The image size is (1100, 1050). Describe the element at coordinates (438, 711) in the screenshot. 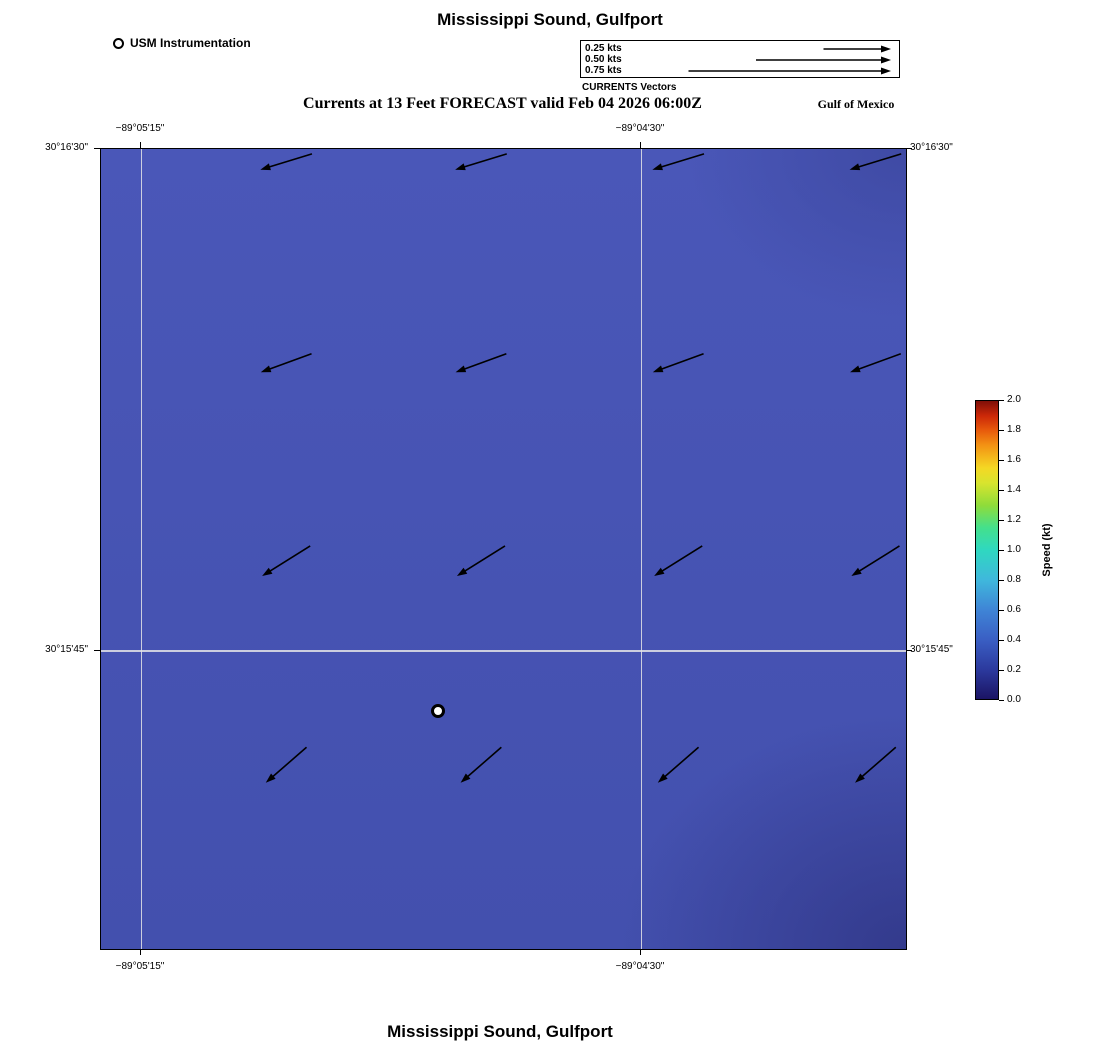

I see `instrument-location-marker` at that location.